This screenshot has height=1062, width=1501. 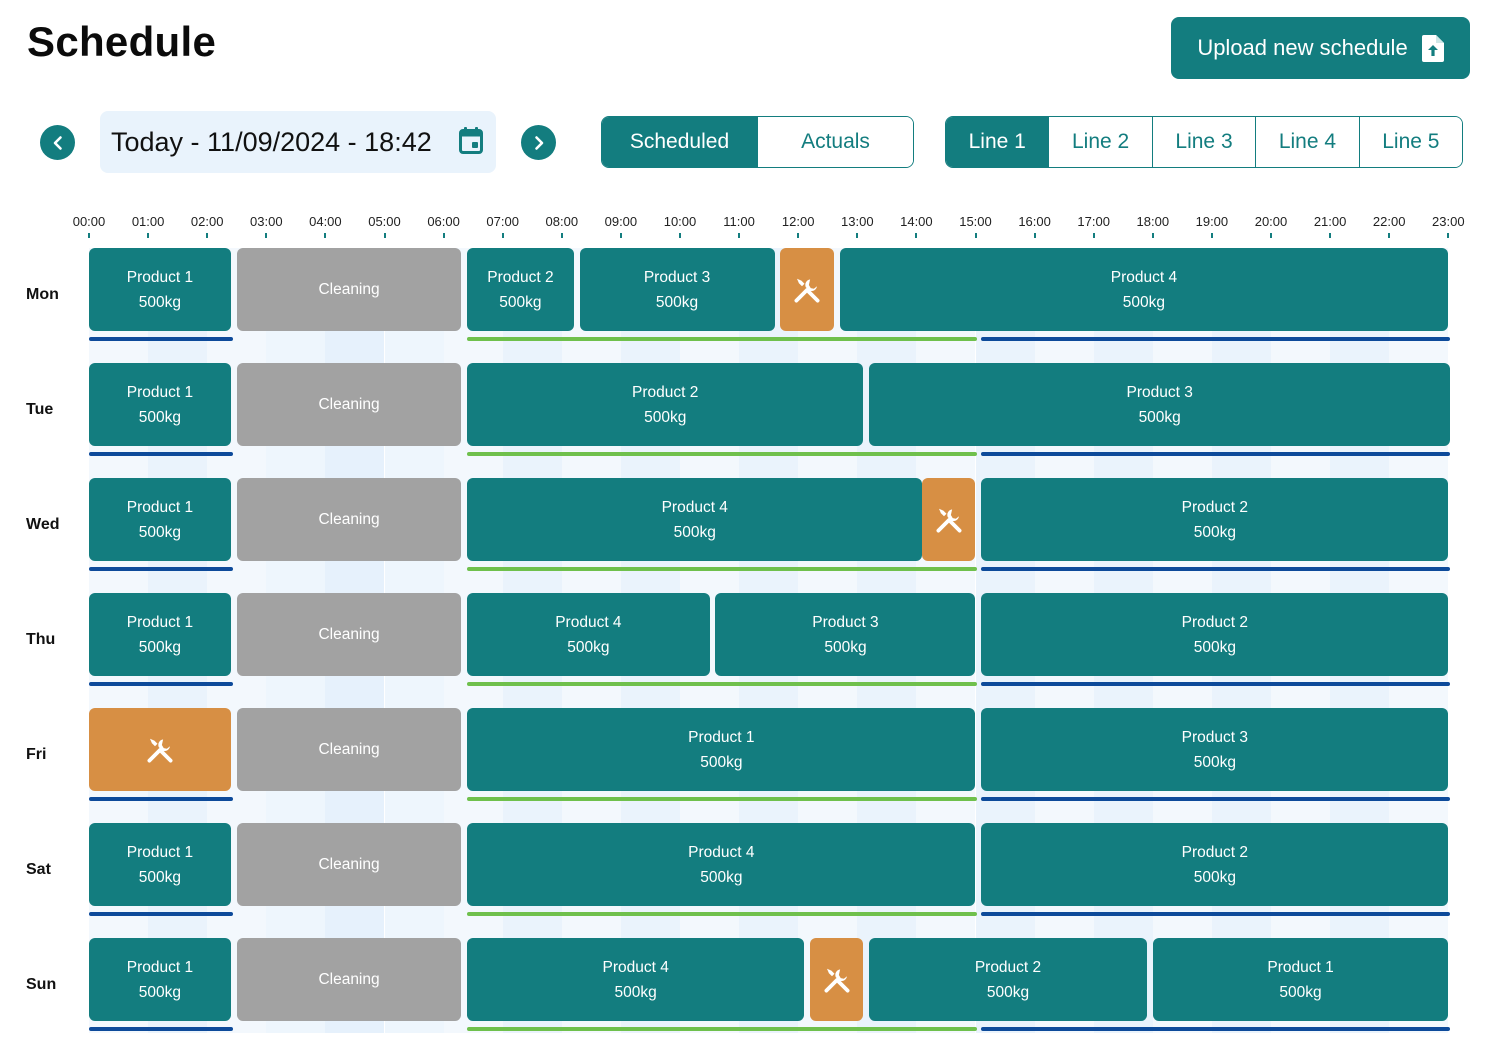 I want to click on time-tick-label: 20:00, so click(x=1271, y=221).